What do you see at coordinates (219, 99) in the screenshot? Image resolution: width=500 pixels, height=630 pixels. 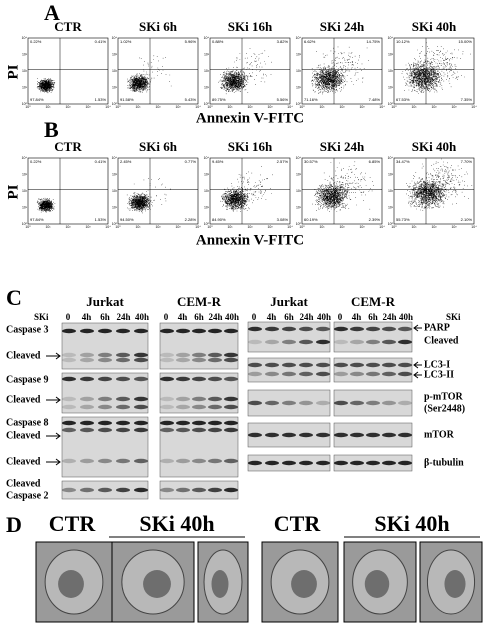 I see `quadrant-percent: 89.75%` at bounding box center [219, 99].